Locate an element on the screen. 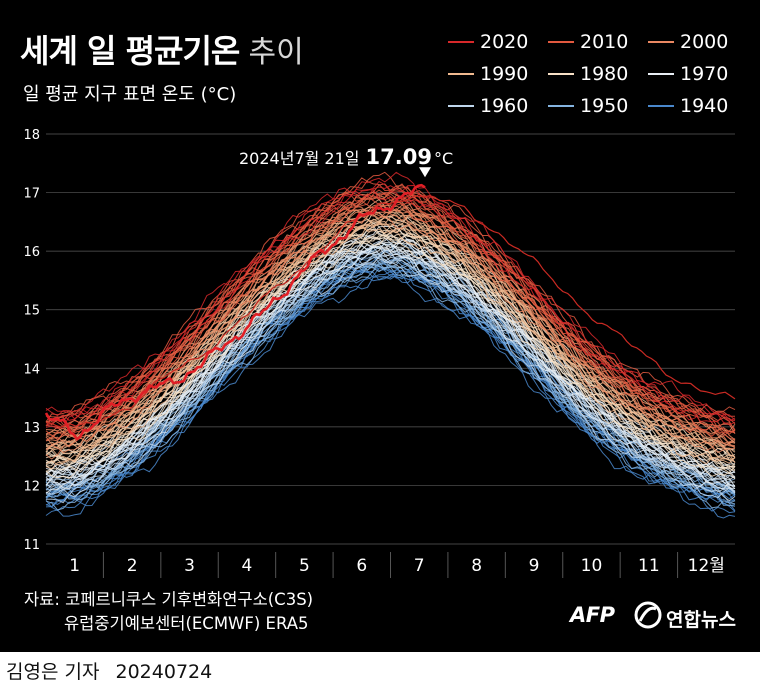 The height and width of the screenshot is (691, 760). chart-title: 세계 일 평균기온 추이 is located at coordinates (162, 49).